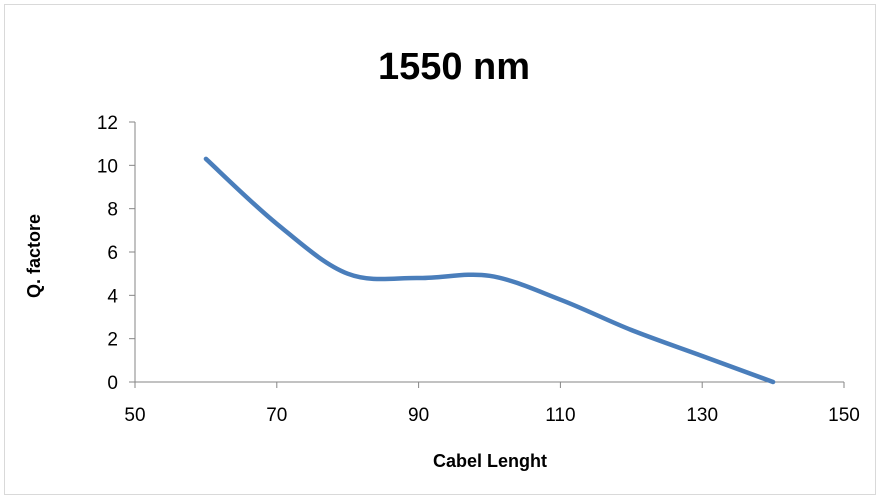 This screenshot has height=501, width=882. I want to click on y-tick-label: 0, so click(112, 383).